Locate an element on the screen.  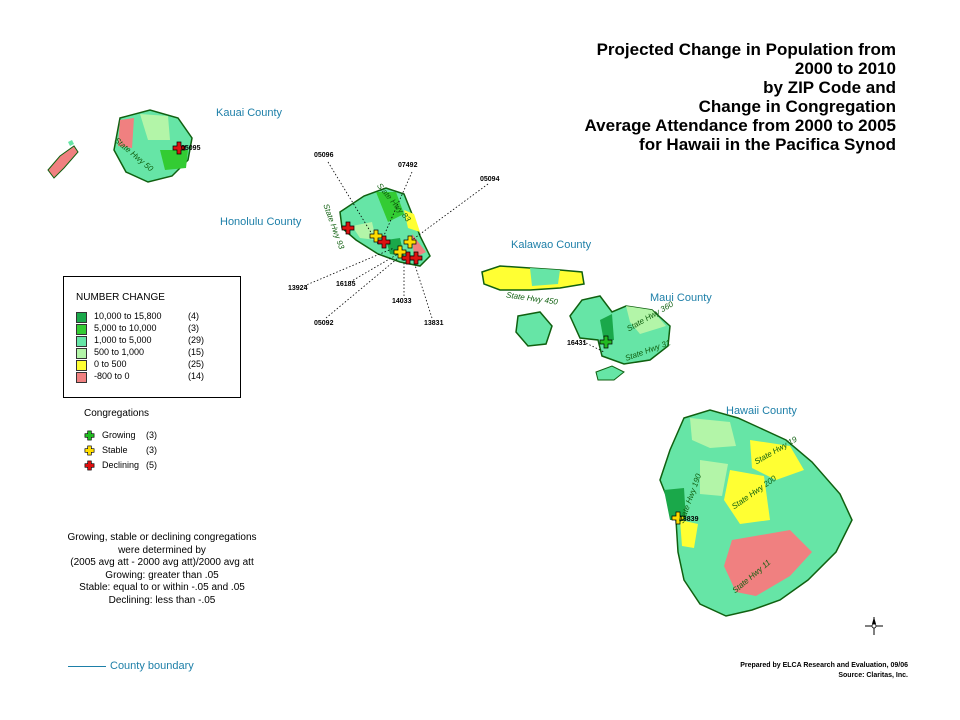
congregation-label: Growing is located at coordinates (119, 435).